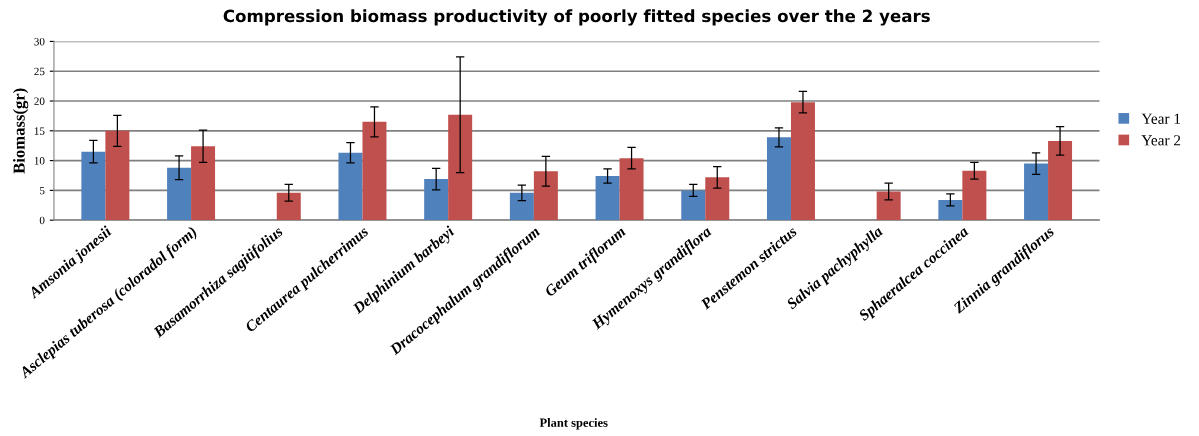  Describe the element at coordinates (39, 131) in the screenshot. I see `y-tick-label: 15` at that location.